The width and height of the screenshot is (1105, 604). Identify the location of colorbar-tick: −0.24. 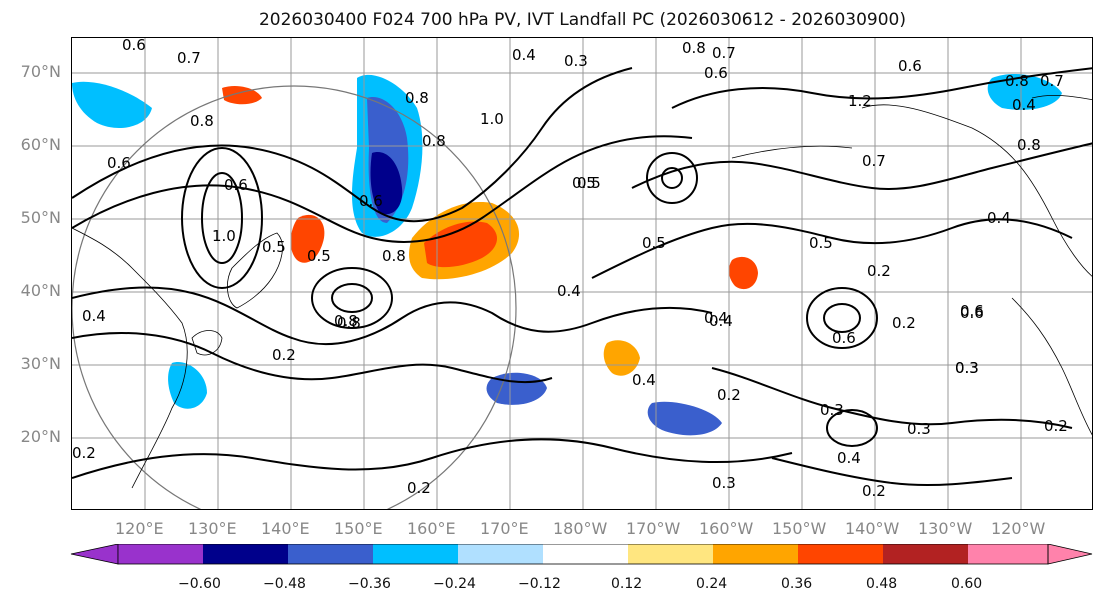
(454, 584).